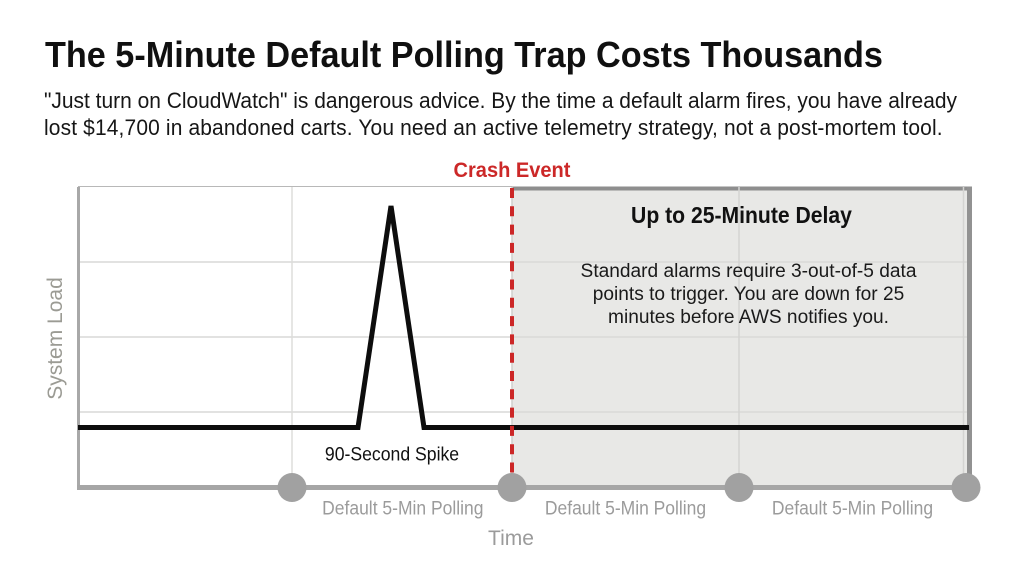 This screenshot has width=1024, height=571. Describe the element at coordinates (749, 271) in the screenshot. I see `svg-text:Standard alarms require 3-out-: Standard alarms require 3-out-of-5 data` at that location.